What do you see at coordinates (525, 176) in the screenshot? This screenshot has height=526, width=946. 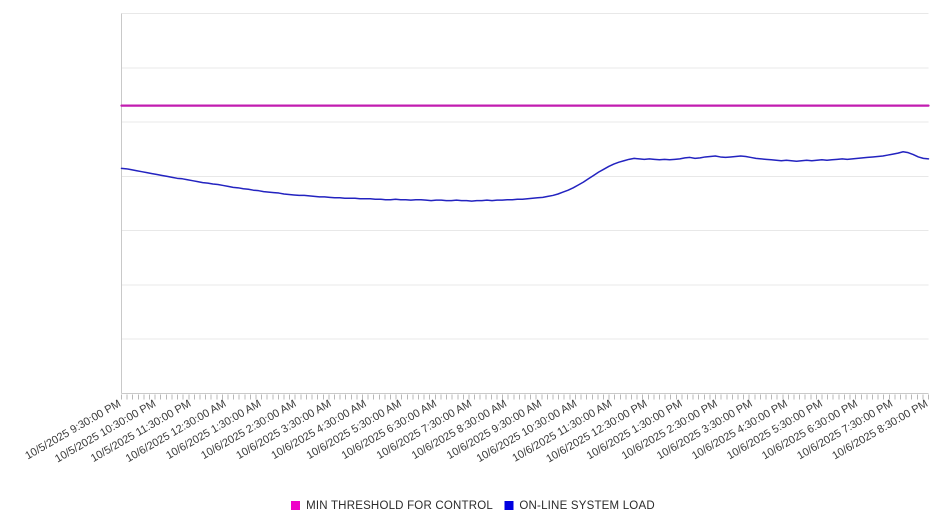 I see `series-line-system-load` at bounding box center [525, 176].